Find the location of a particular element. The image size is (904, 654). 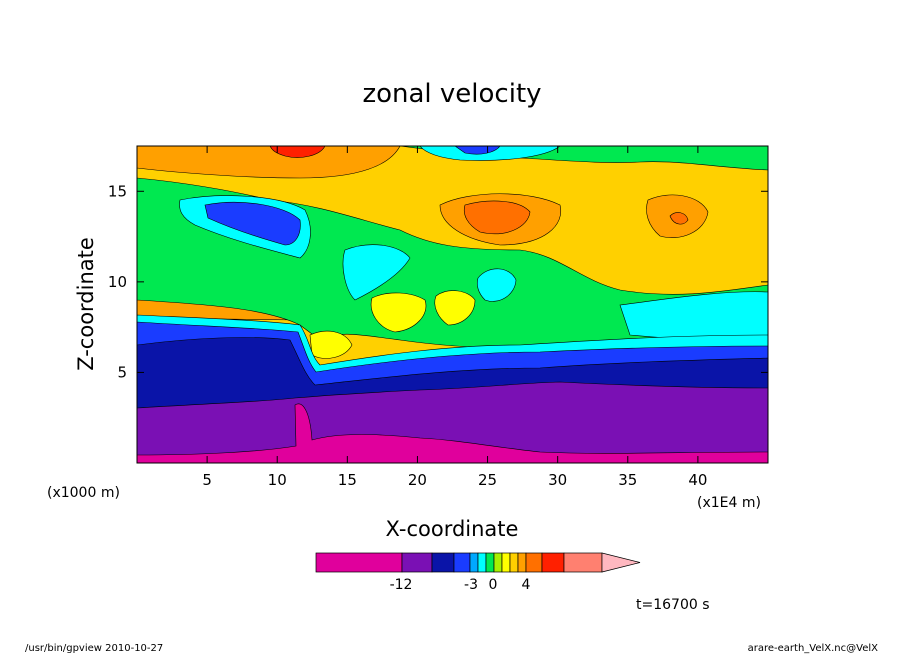

orange-band-top is located at coordinates (269, 162).